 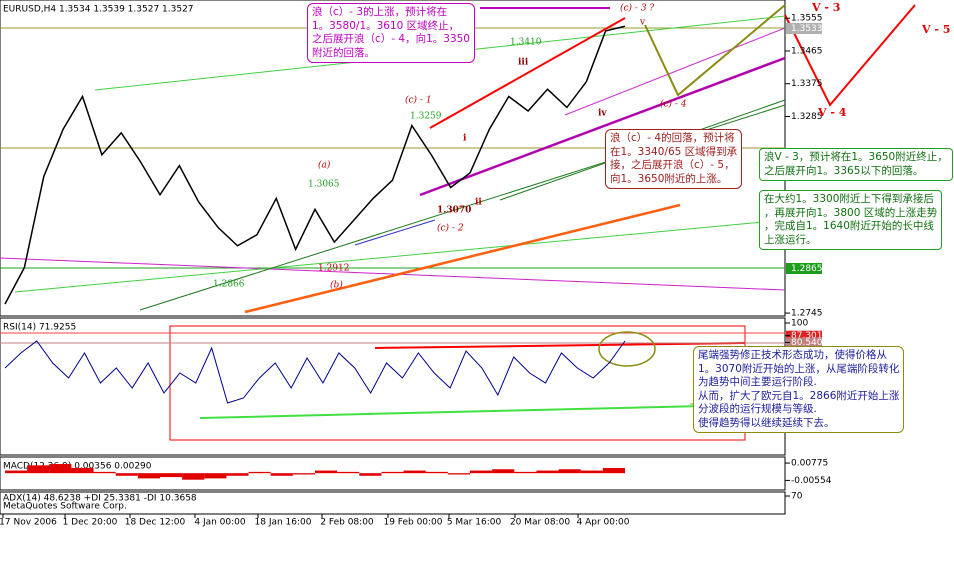 What do you see at coordinates (799, 324) in the screenshot?
I see `y-tick-label: 100` at bounding box center [799, 324].